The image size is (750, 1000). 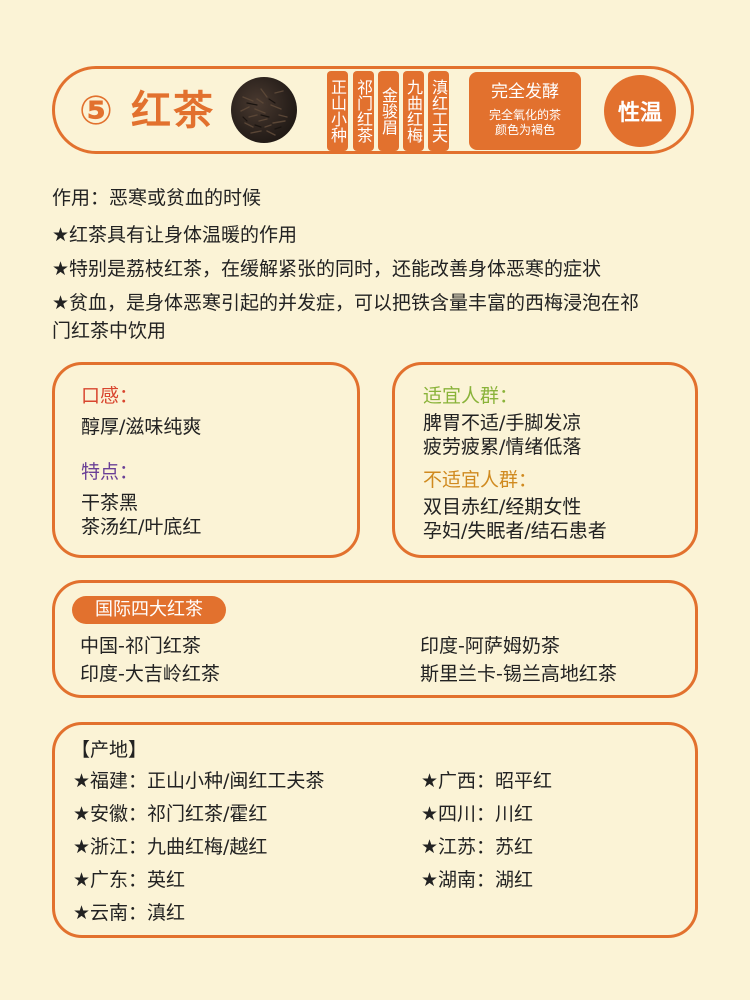 I want to click on fermentation-note-1: 完全氧化的茶, so click(x=524, y=115).